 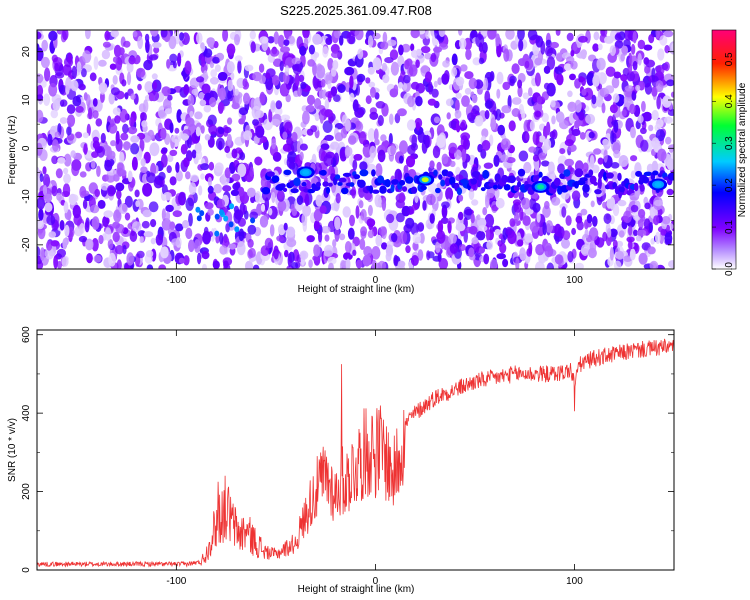 I want to click on signal-peak, so click(x=541, y=187).